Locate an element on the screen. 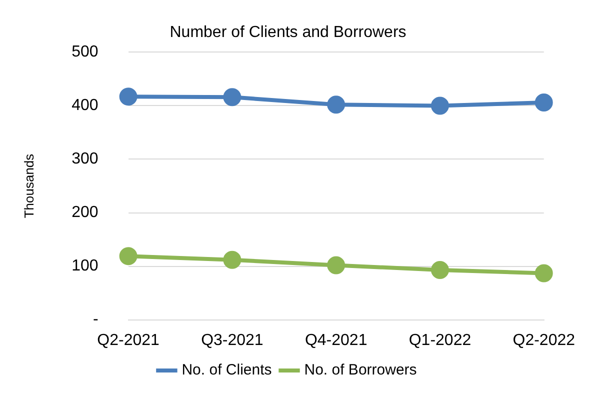  y-tick-label: 100 is located at coordinates (85, 266).